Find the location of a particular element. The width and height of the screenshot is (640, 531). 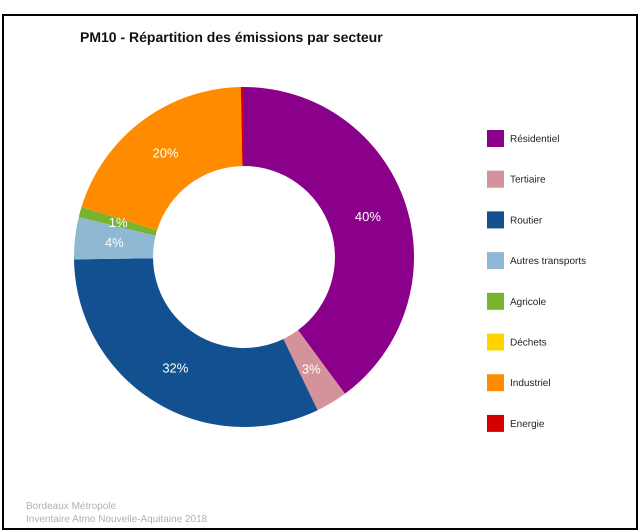

legend-label: Tertiaire is located at coordinates (528, 180).